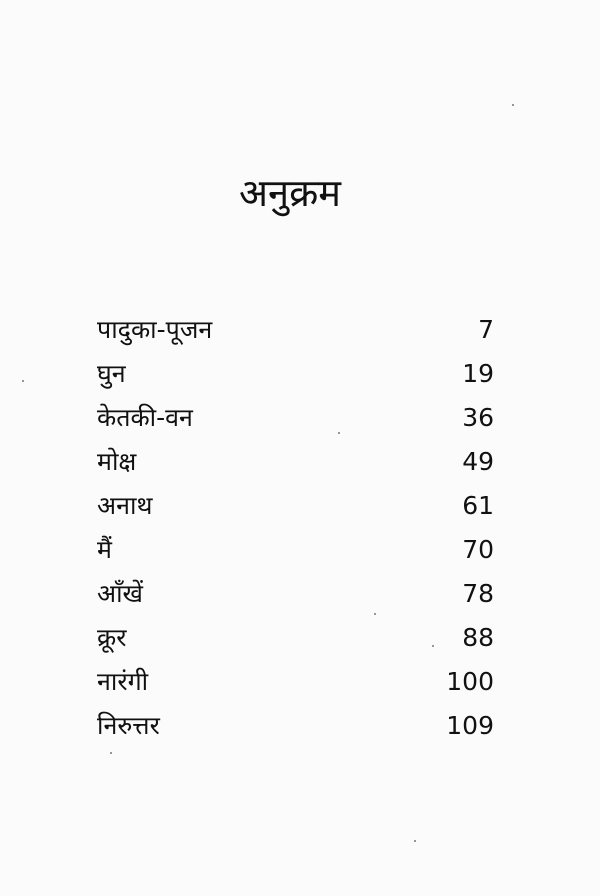 This screenshot has width=600, height=896. I want to click on toc-entry: अनाथ 61, so click(295, 508).